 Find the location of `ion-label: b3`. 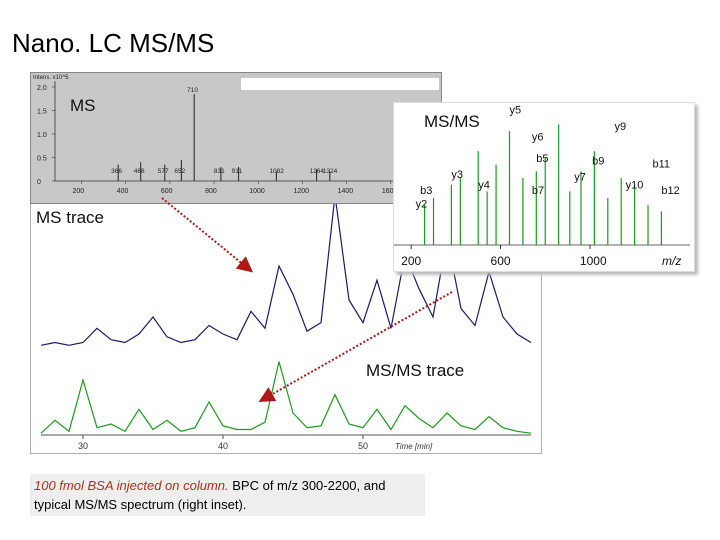

ion-label: b3 is located at coordinates (426, 191).